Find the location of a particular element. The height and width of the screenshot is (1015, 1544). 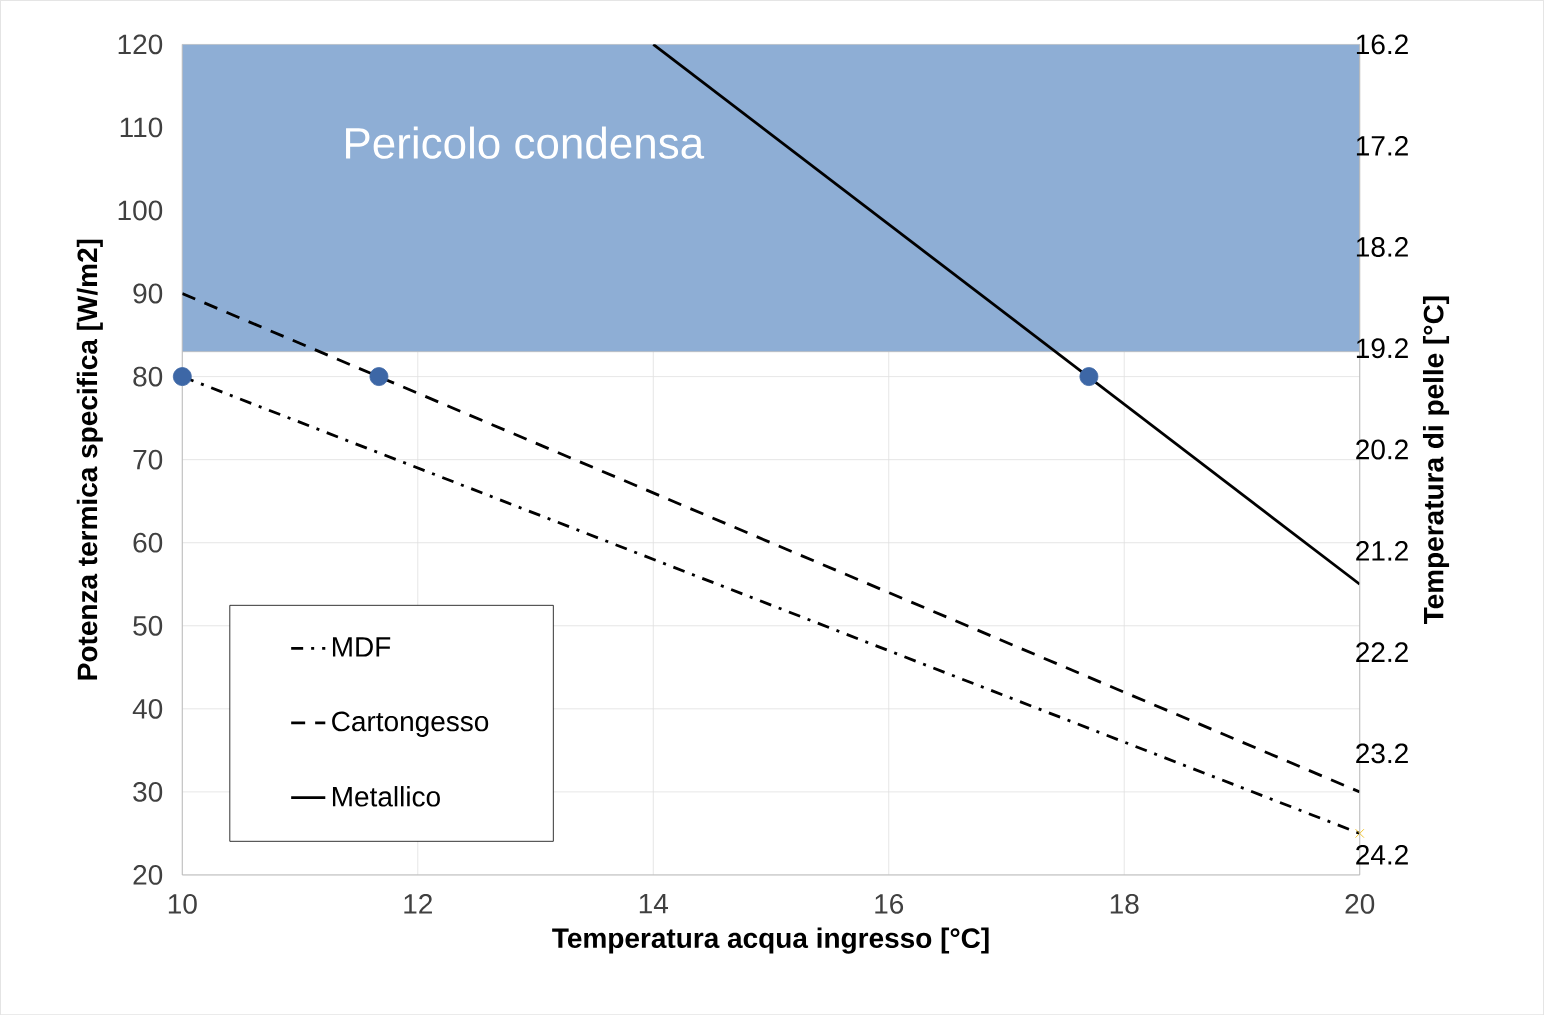

y2-tick-label: 19.2 is located at coordinates (1382, 348).